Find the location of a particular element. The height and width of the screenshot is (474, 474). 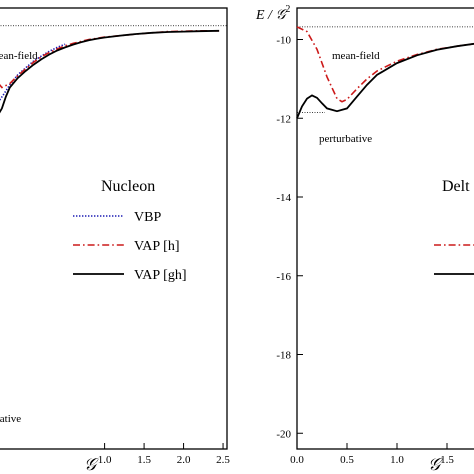

right-y-axis-label-exponent: 2 is located at coordinates (287, 9).